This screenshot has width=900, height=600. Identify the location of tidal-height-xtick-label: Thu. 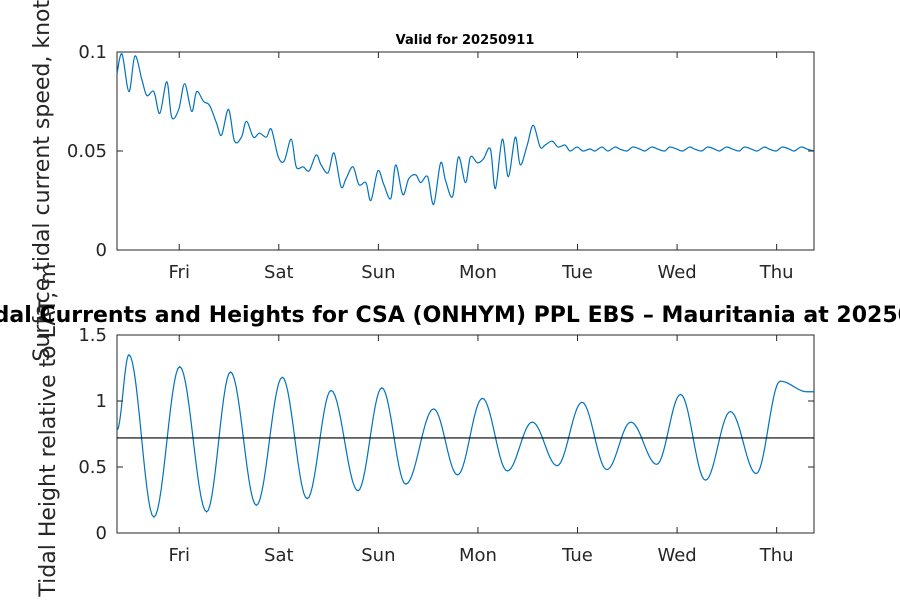
(776, 555).